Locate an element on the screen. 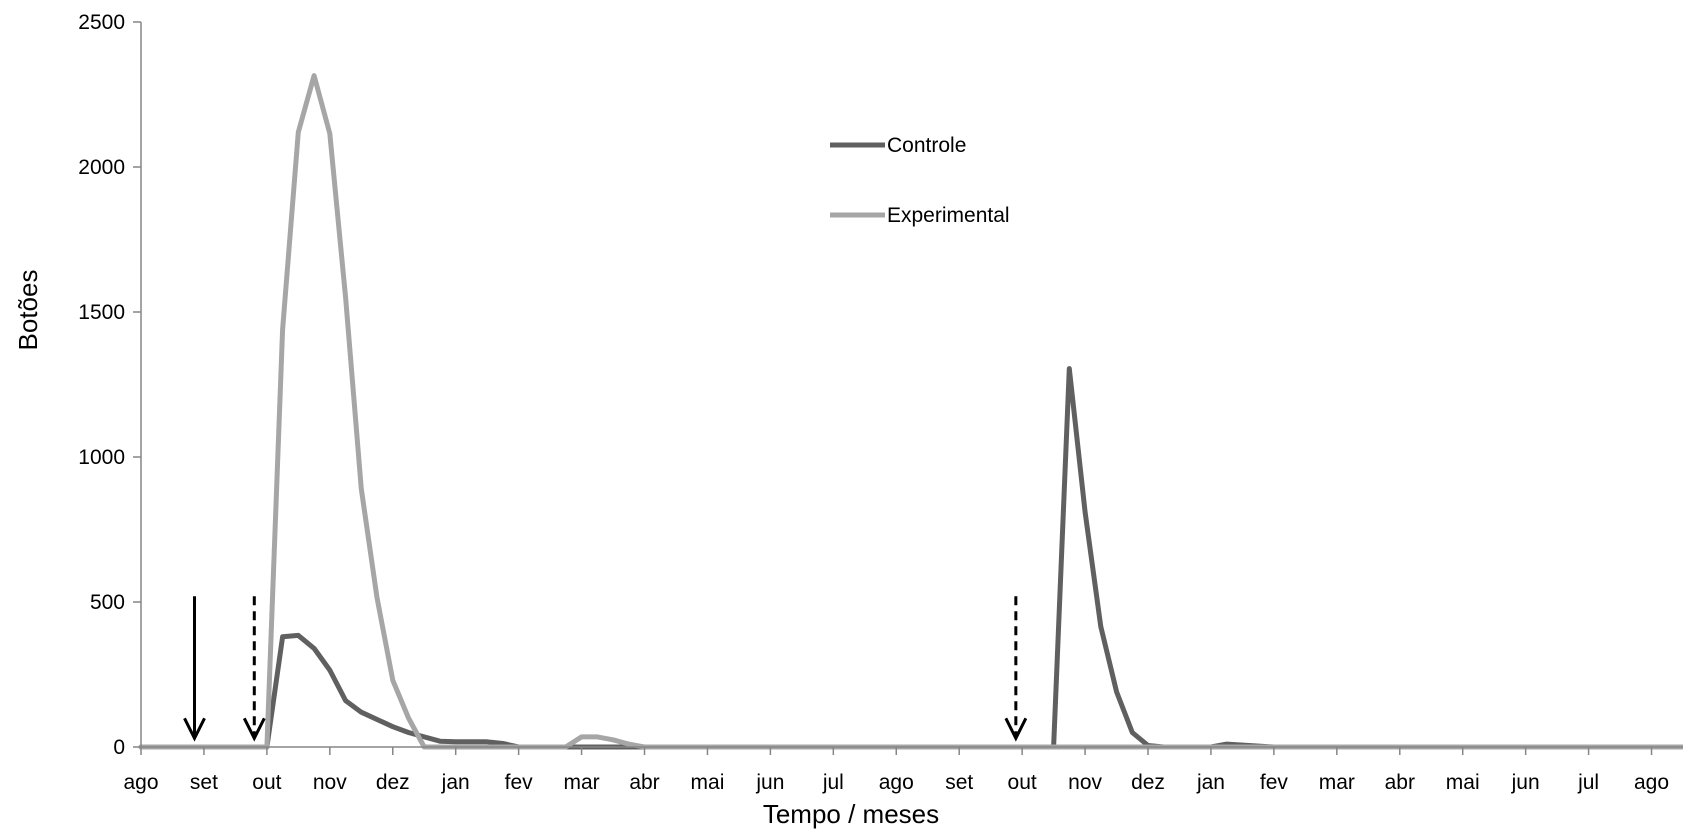 The height and width of the screenshot is (831, 1683). annotations is located at coordinates (605, 669).